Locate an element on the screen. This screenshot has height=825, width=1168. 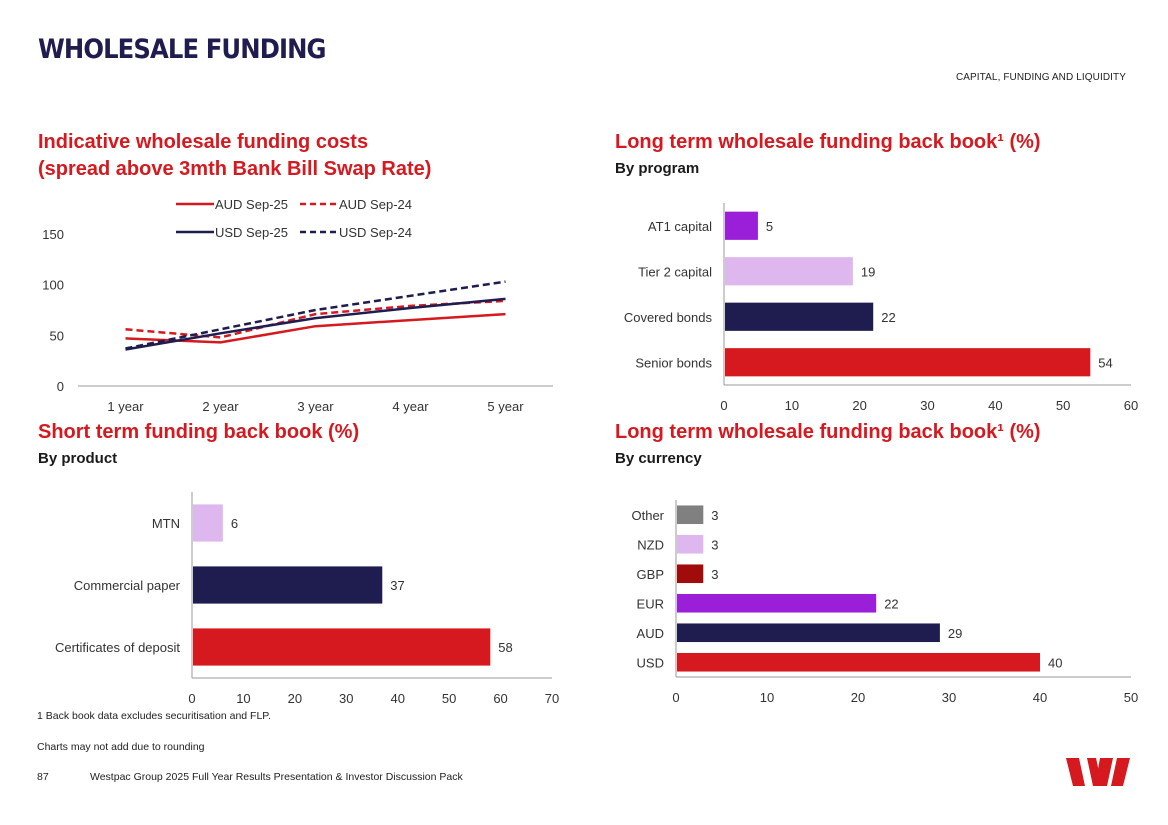
bar-mtn is located at coordinates (208, 523).